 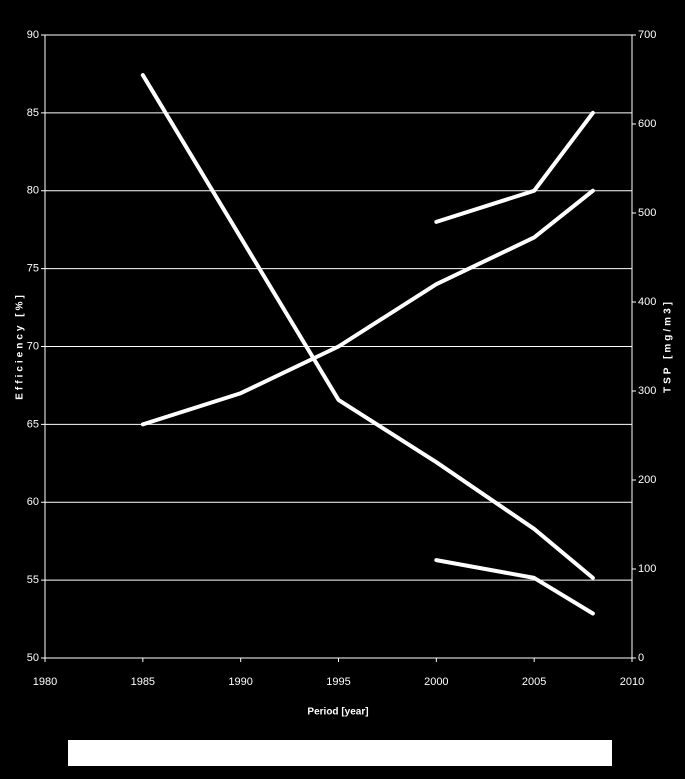 What do you see at coordinates (534, 682) in the screenshot?
I see `x-tick-label: 2005` at bounding box center [534, 682].